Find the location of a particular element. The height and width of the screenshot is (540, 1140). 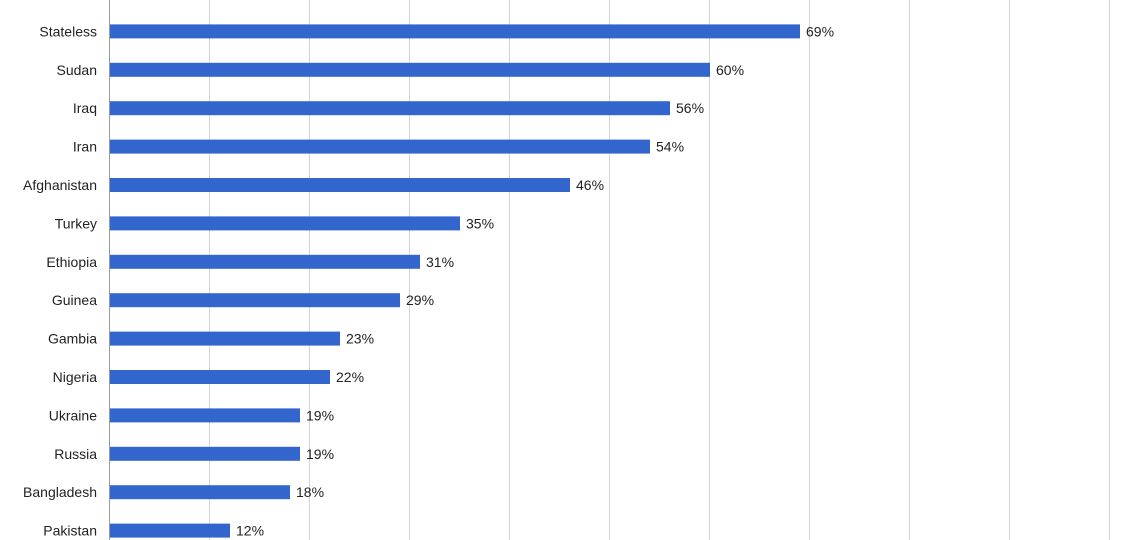

category-label: Sudan is located at coordinates (77, 70).